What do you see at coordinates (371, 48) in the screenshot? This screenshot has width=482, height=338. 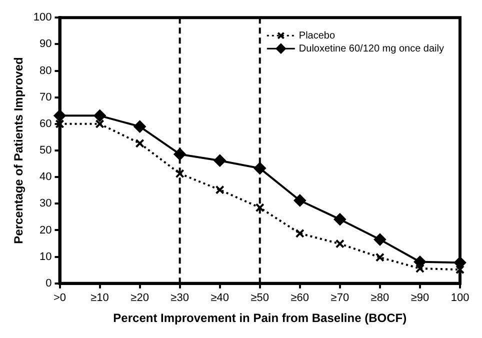 I see `legend-label: Duloxetine 60/120 mg once daily` at bounding box center [371, 48].